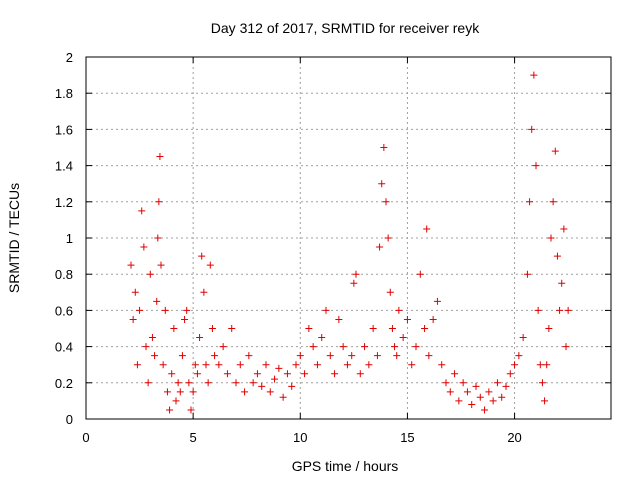 This screenshot has width=640, height=480. I want to click on y-tick-label: 1, so click(69, 238).